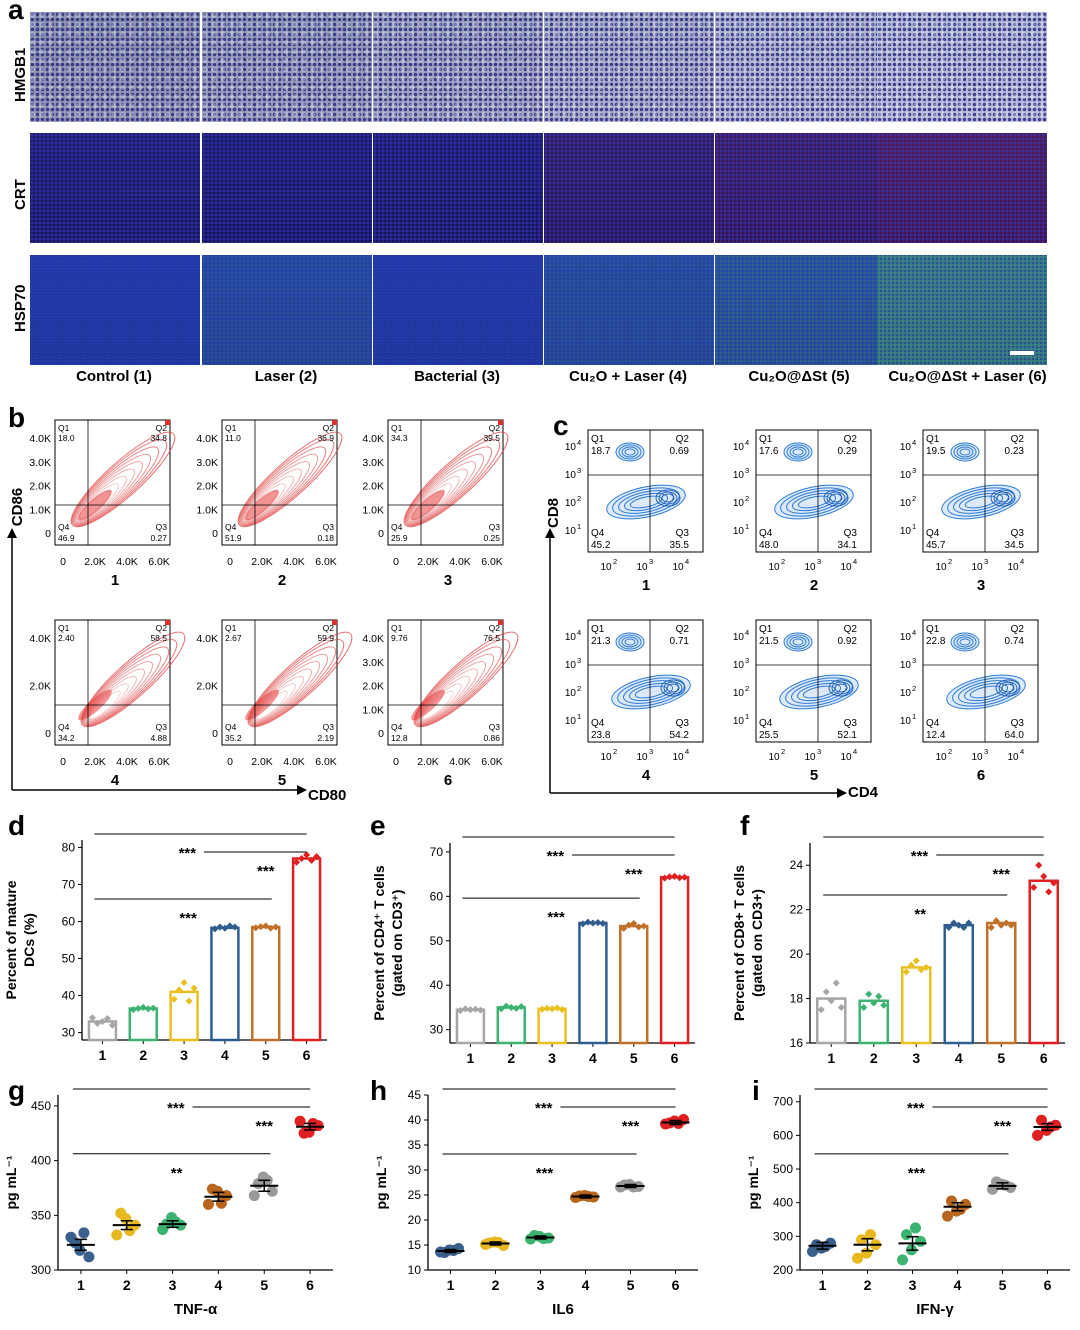 The width and height of the screenshot is (1080, 1330). Describe the element at coordinates (379, 942) in the screenshot. I see `y-label-line1: Percent of CD4⁺ T cells` at that location.